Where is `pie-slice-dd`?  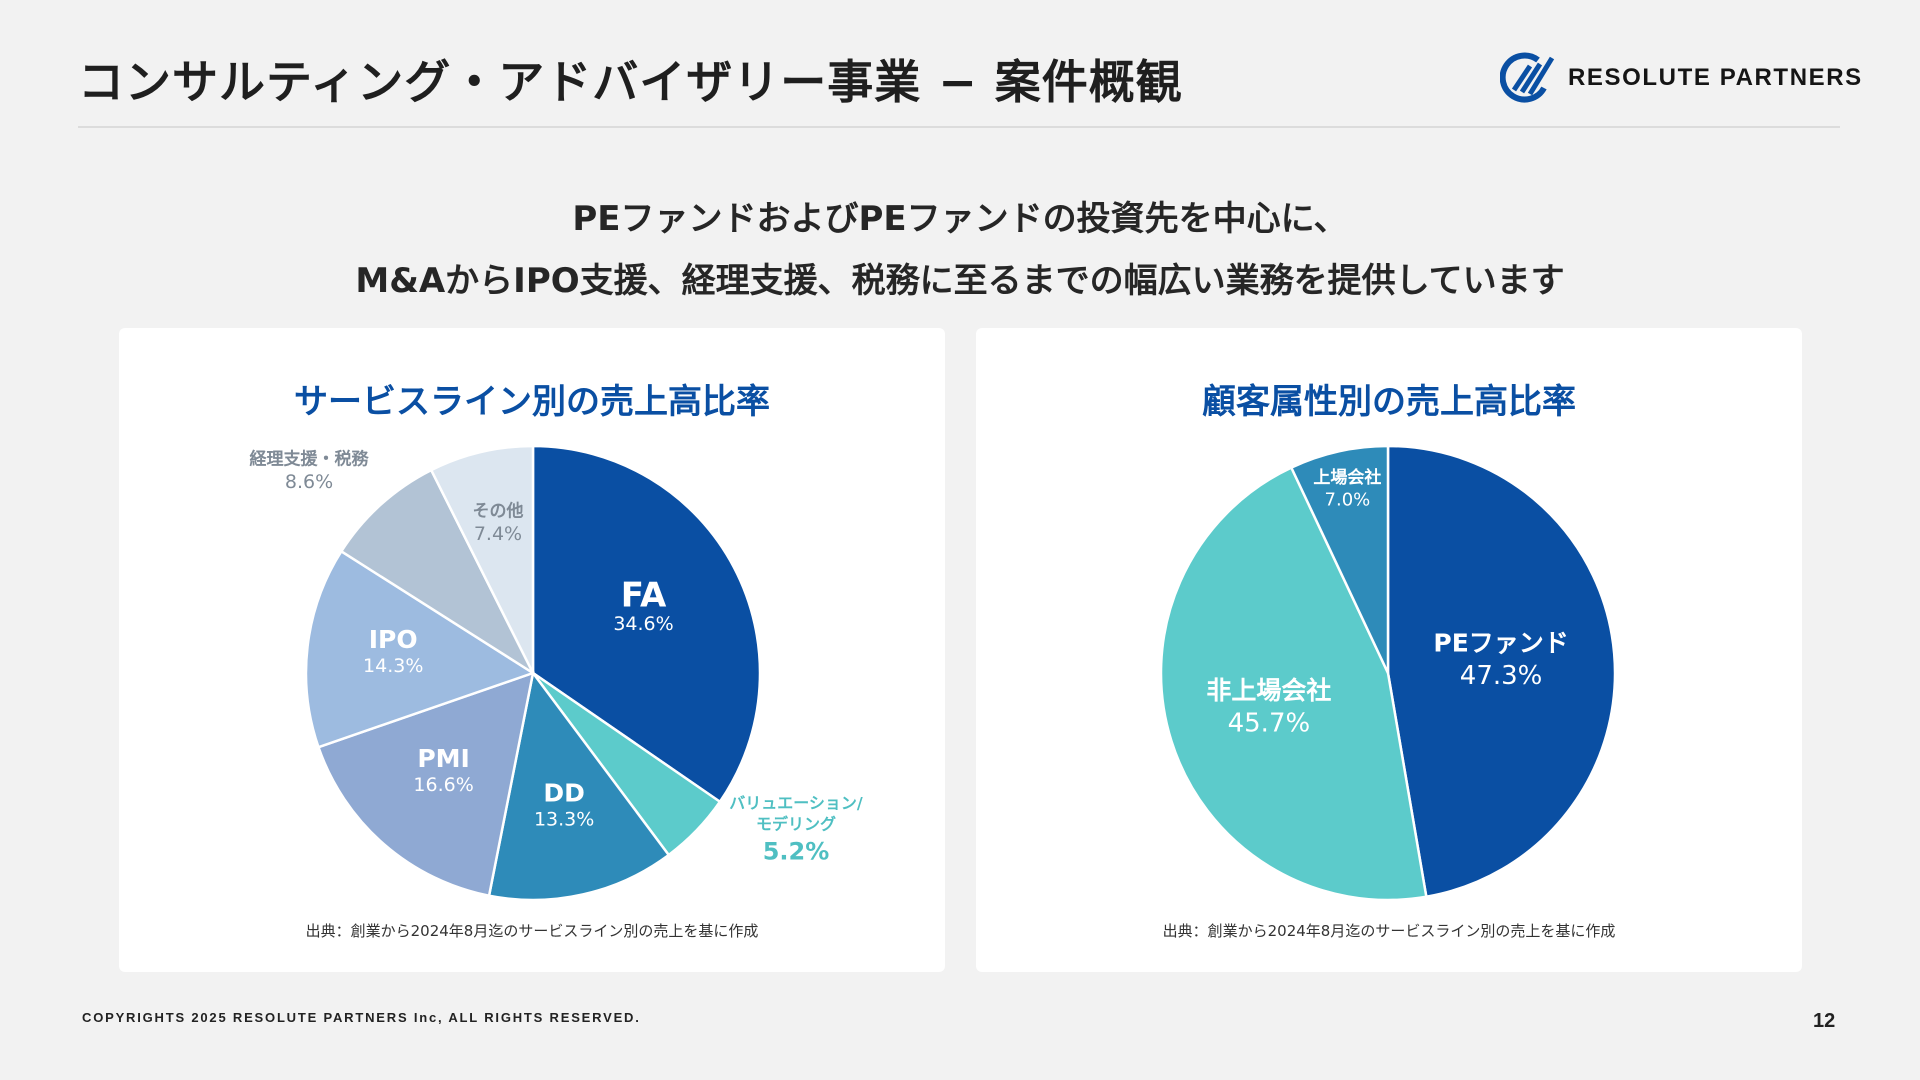
pie-slice-dd is located at coordinates (579, 785).